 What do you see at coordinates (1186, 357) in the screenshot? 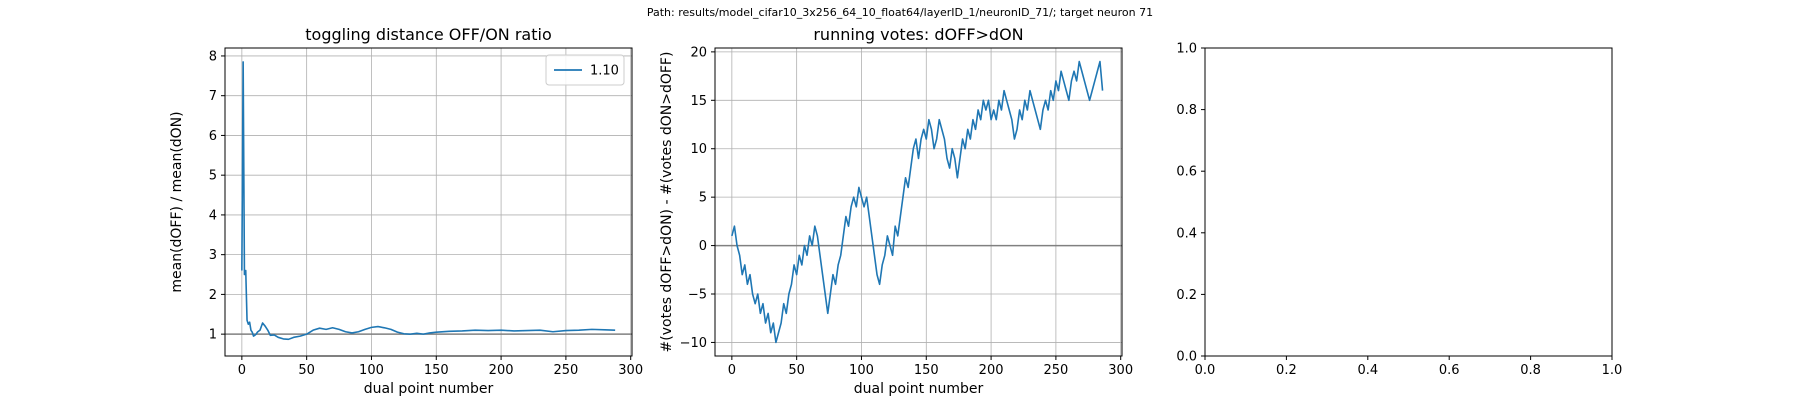
I see `y-tick-label: 0.0` at bounding box center [1186, 357].